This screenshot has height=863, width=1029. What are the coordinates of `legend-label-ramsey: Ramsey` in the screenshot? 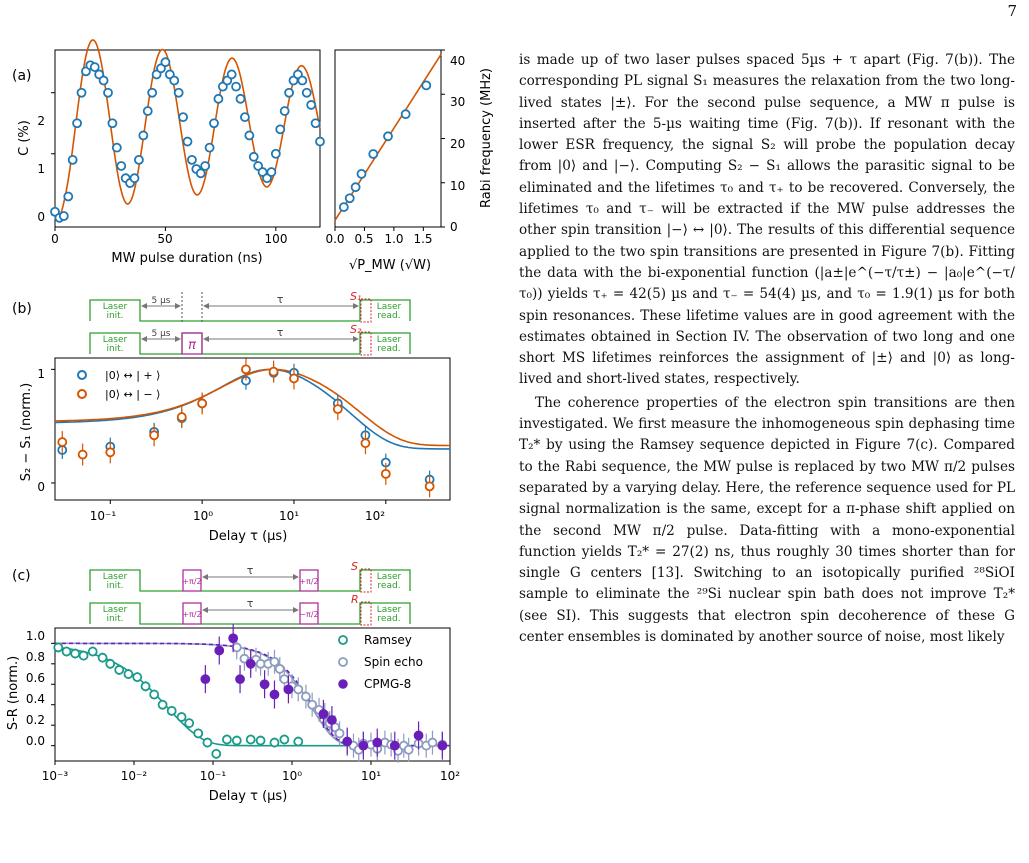 It's located at (388, 640).